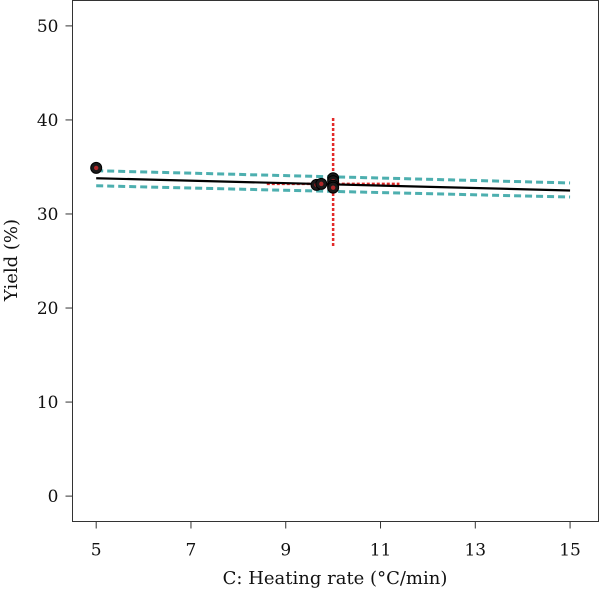 This screenshot has width=600, height=595. Describe the element at coordinates (48, 403) in the screenshot. I see `y-tick-label: 10` at that location.